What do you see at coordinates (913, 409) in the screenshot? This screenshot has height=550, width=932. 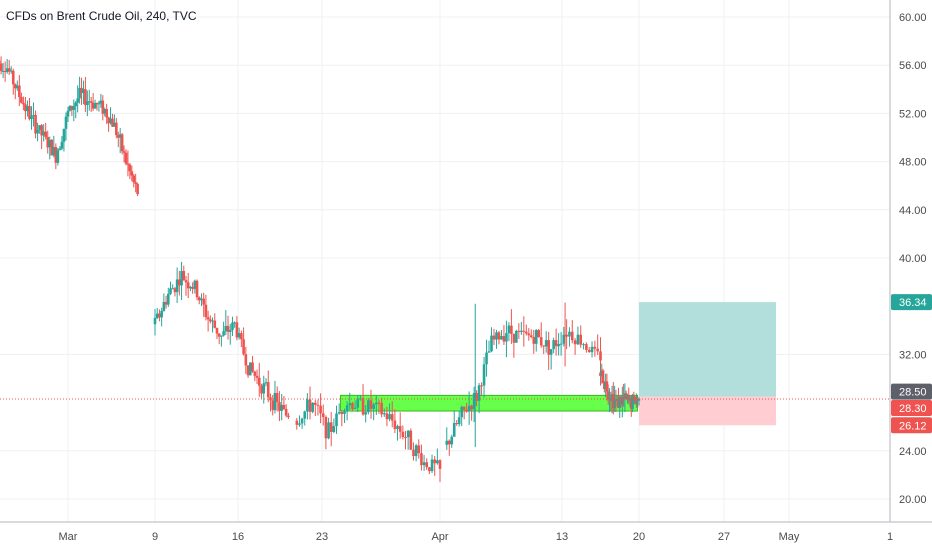 I see `current-price-badge-label: 28.30` at bounding box center [913, 409].